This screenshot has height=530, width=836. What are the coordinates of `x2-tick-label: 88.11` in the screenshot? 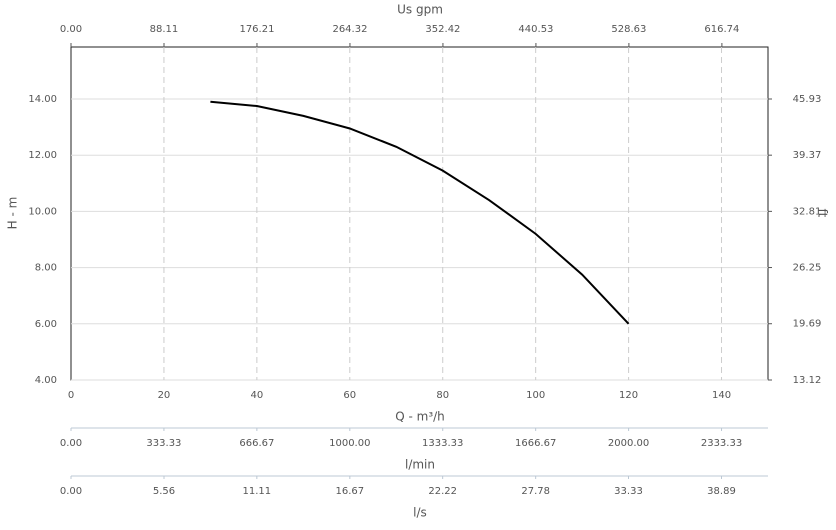 It's located at (164, 29).